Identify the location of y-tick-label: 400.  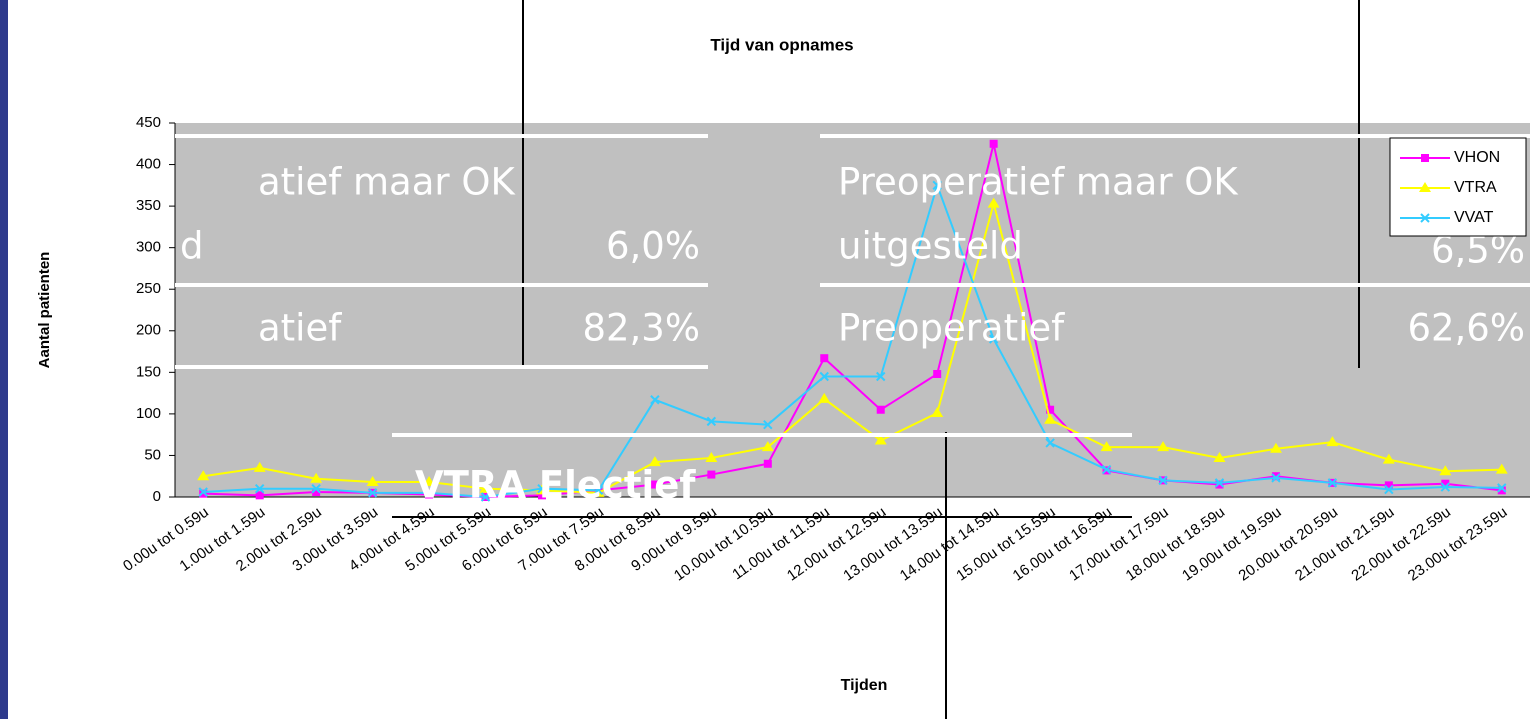
(148, 164).